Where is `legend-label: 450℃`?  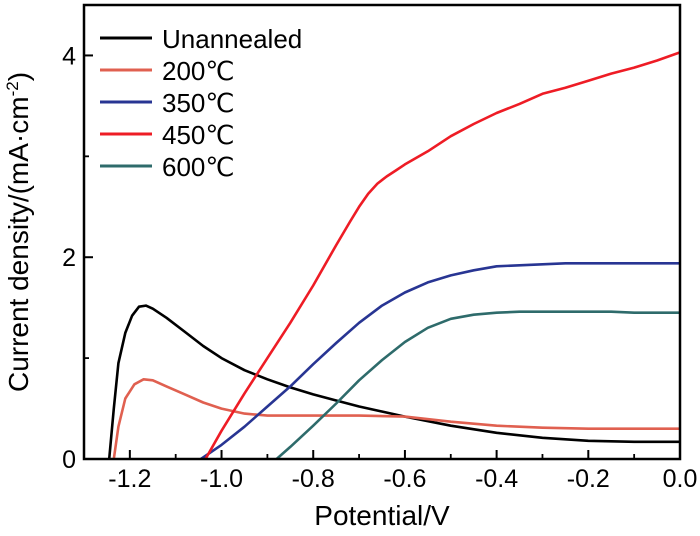 legend-label: 450℃ is located at coordinates (198, 135).